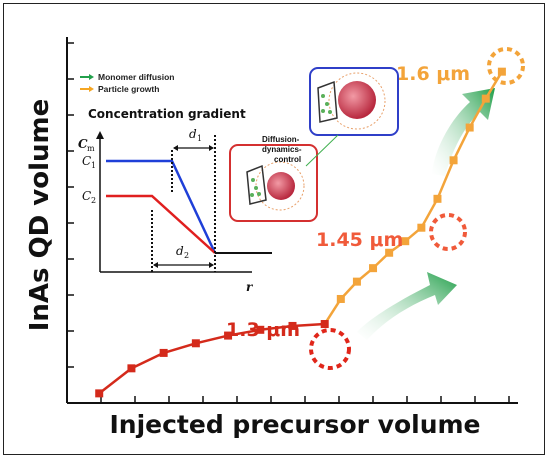  What do you see at coordinates (83, 144) in the screenshot?
I see `inset-y-axis-label: C` at bounding box center [83, 144].